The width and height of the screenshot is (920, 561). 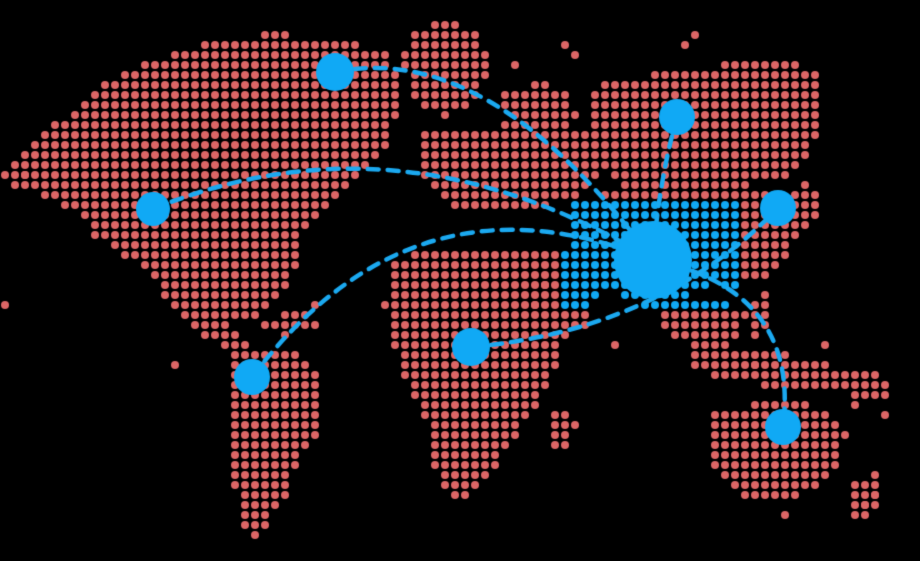 What do you see at coordinates (471, 347) in the screenshot?
I see `marker-africa` at bounding box center [471, 347].